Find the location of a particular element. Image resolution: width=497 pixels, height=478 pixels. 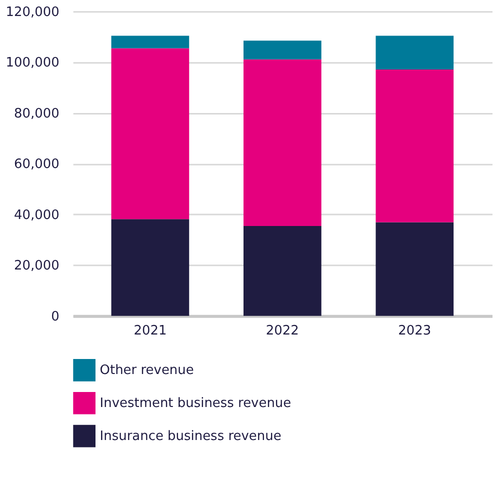

legend-label: Investment business revenue is located at coordinates (196, 404).